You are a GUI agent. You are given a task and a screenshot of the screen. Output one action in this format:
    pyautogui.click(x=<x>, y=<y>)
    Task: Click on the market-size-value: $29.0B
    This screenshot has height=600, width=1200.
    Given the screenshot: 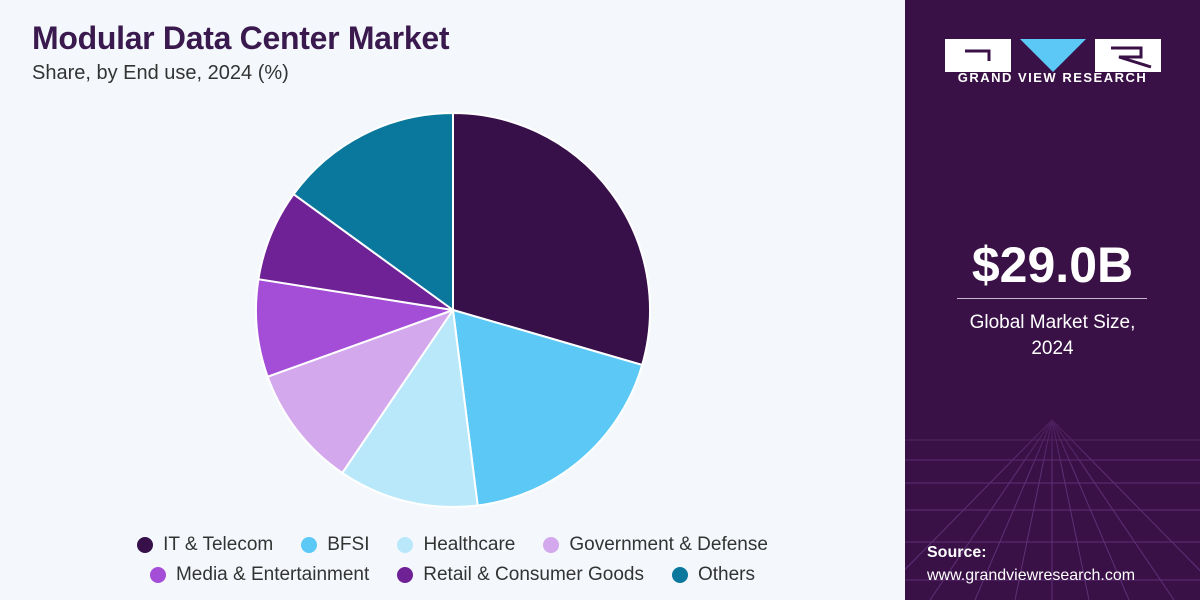 What is the action you would take?
    pyautogui.click(x=1052, y=265)
    